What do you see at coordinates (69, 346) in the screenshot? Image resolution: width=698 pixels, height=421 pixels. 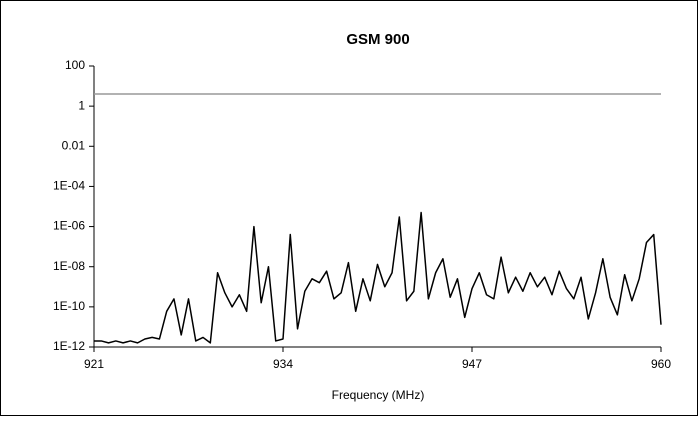 I see `y-tick-label: 1E-12` at bounding box center [69, 346].